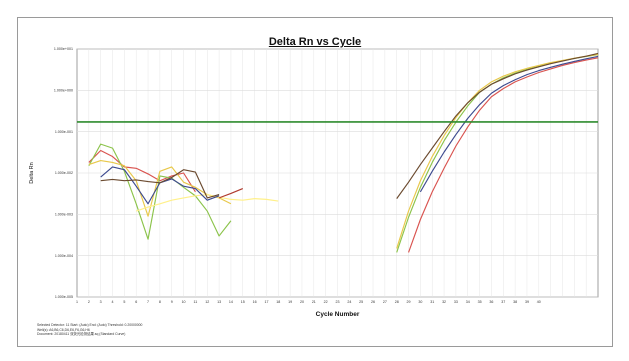  I want to click on x-tick-label: 18, so click(278, 302).